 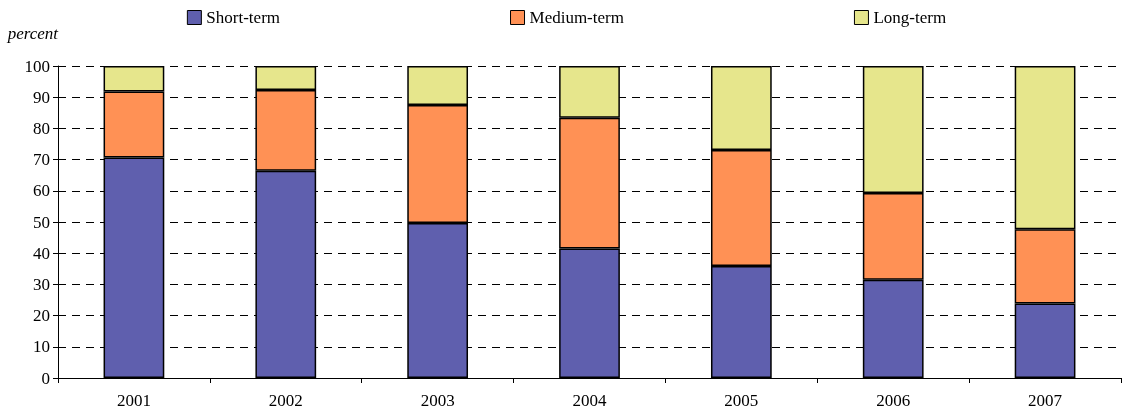 What do you see at coordinates (41, 97) in the screenshot?
I see `y-tick-label: 90` at bounding box center [41, 97].